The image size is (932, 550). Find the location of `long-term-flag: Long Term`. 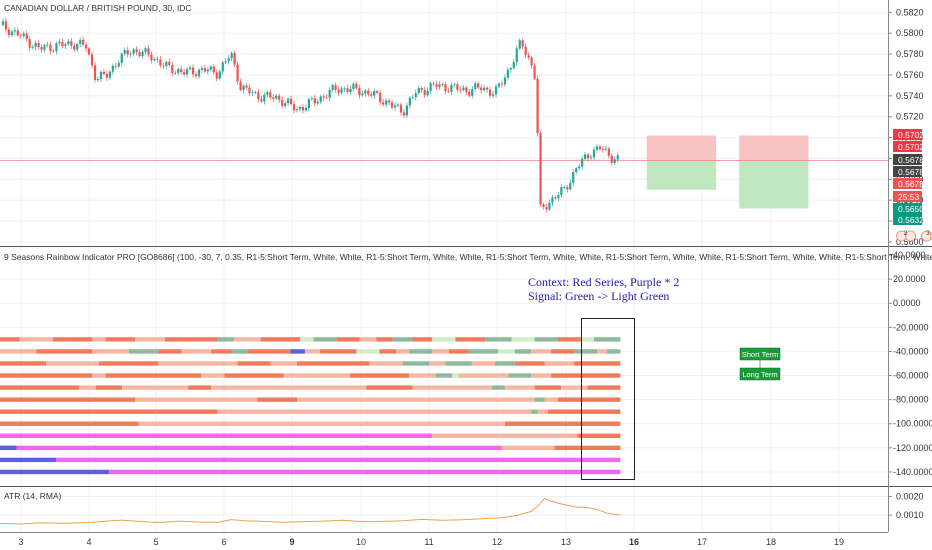

long-term-flag: Long Term is located at coordinates (760, 374).